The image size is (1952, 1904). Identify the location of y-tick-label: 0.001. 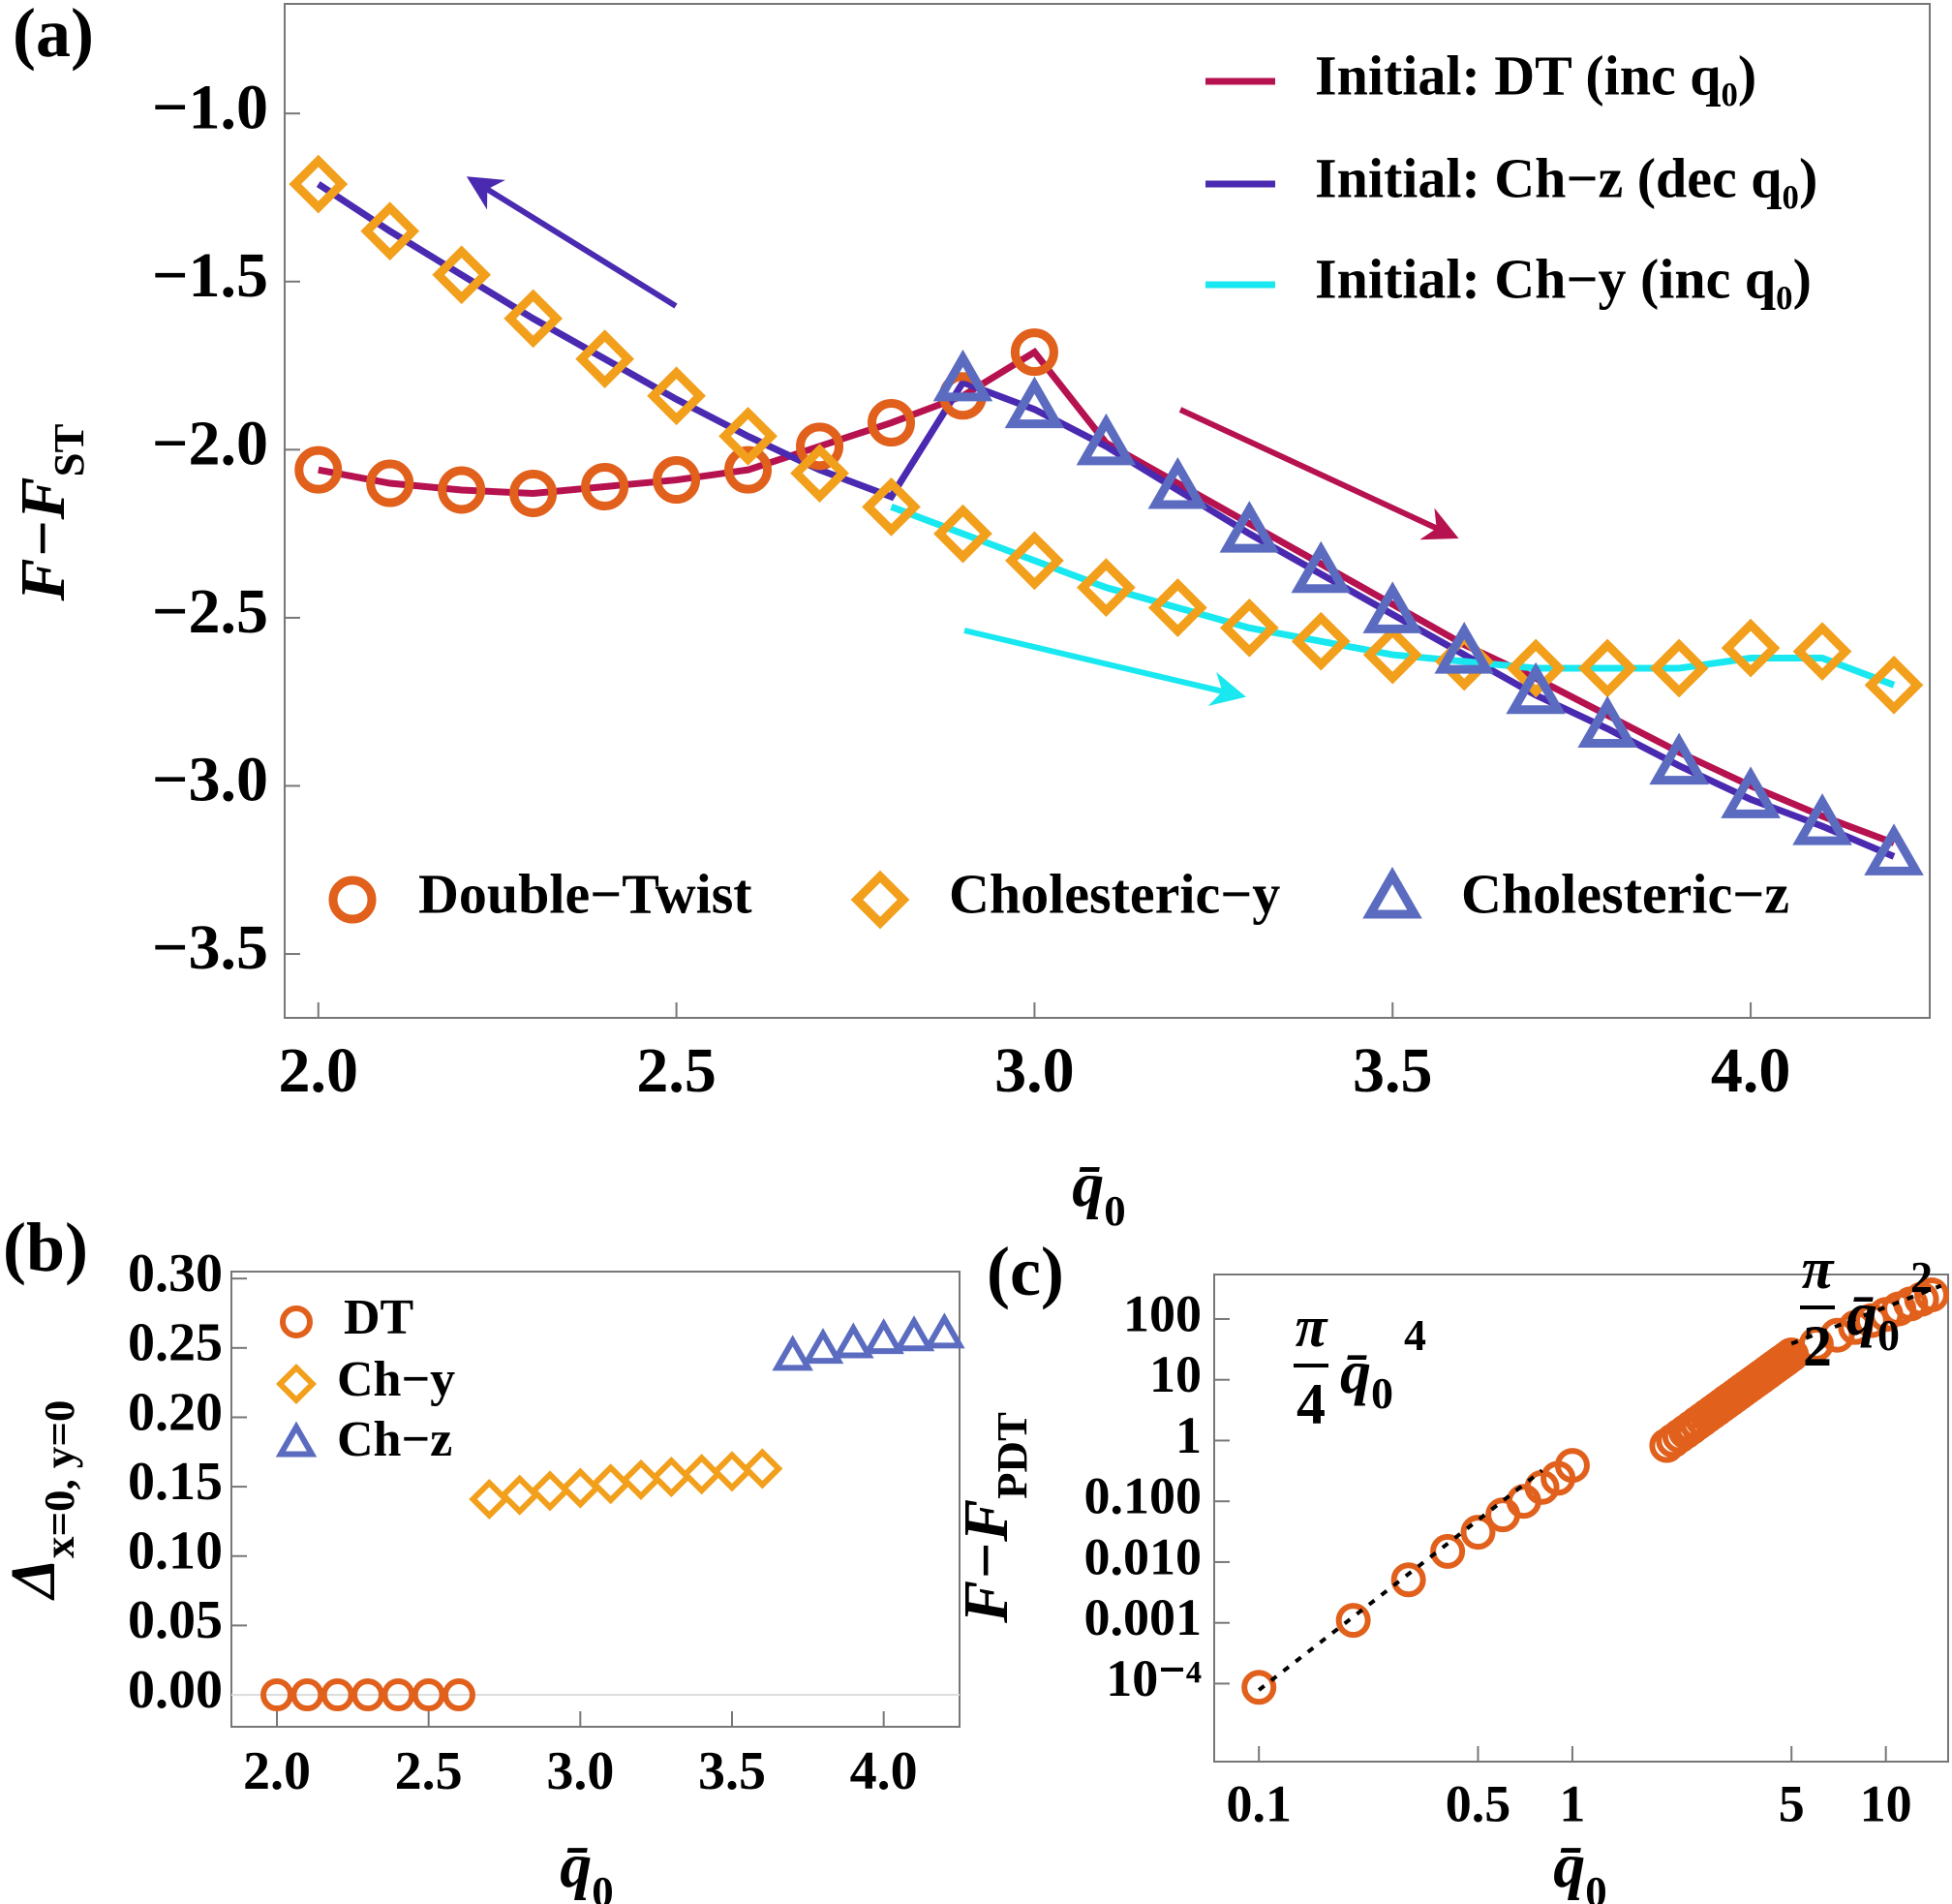
(1143, 1617).